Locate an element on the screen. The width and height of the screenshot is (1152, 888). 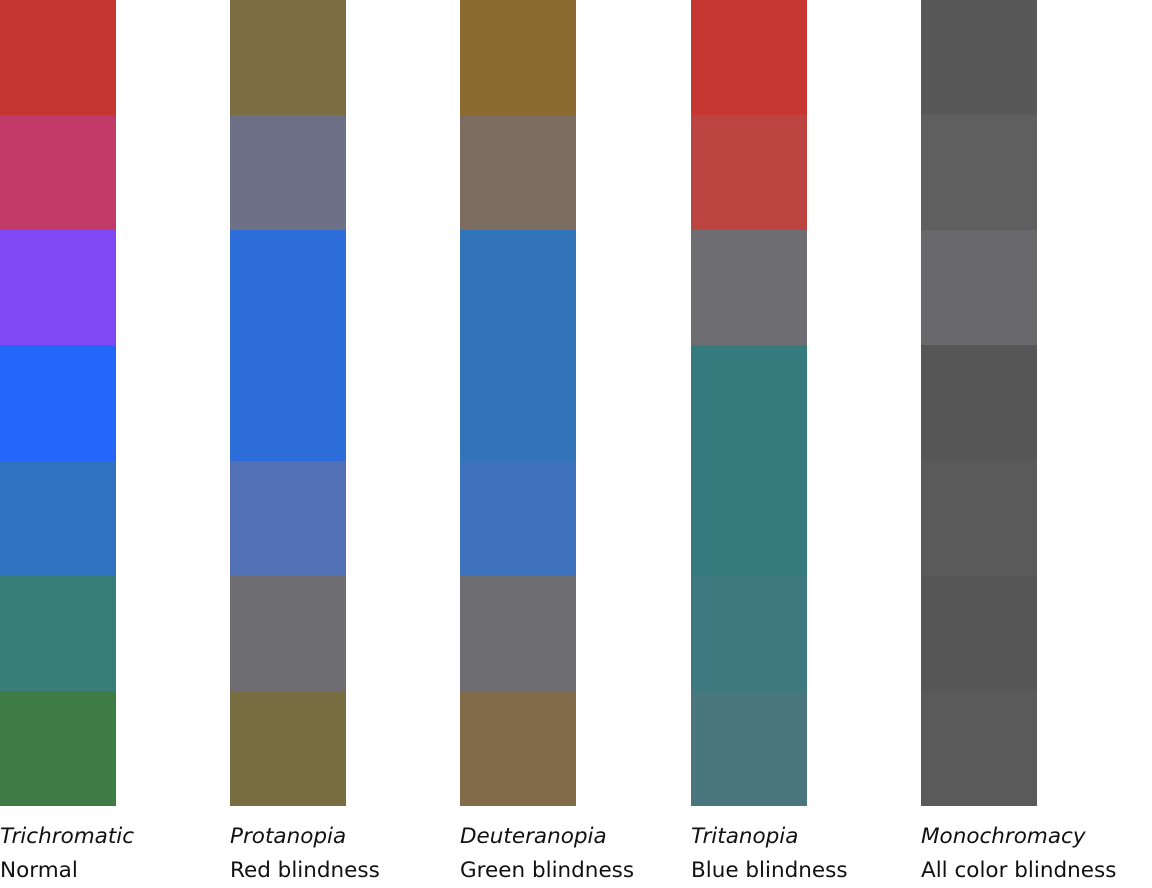
vision-type-name: Deuteranopia is located at coordinates (533, 836).